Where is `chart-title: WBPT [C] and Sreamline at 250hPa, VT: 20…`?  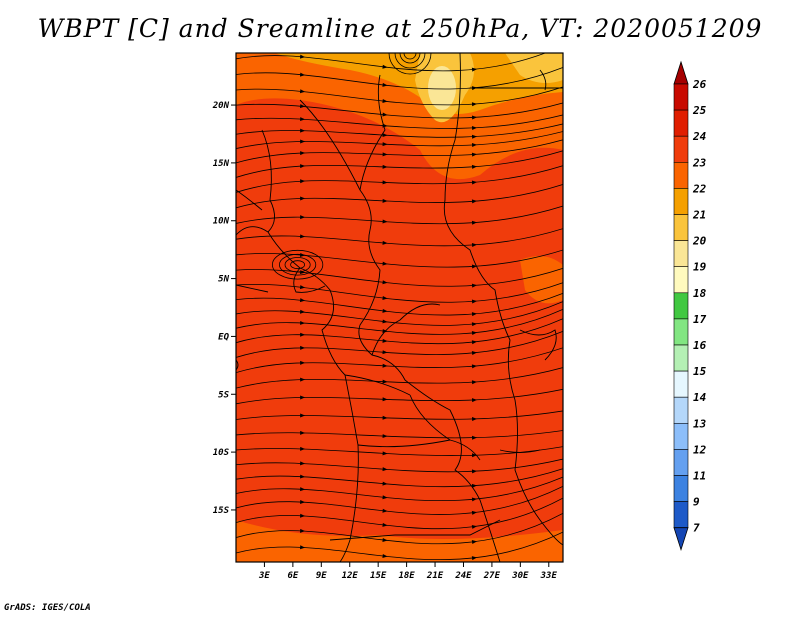
chart-title: WBPT [C] and Sreamline at 250hPa, VT: 20… is located at coordinates (400, 28).